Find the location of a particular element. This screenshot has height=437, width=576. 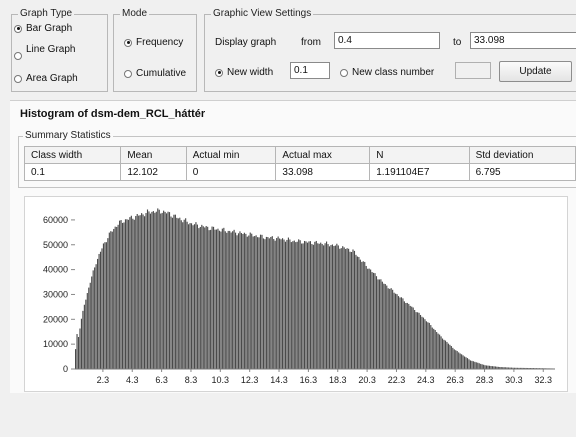

header-actual-min: Actual min is located at coordinates (231, 155).